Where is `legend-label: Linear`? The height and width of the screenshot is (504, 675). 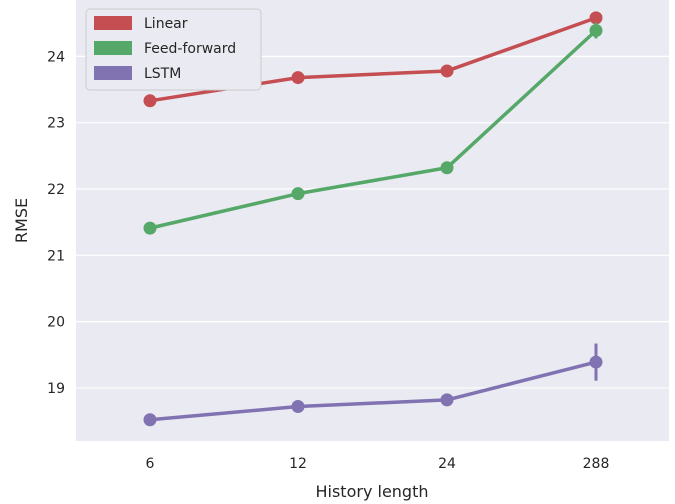 legend-label: Linear is located at coordinates (166, 24).